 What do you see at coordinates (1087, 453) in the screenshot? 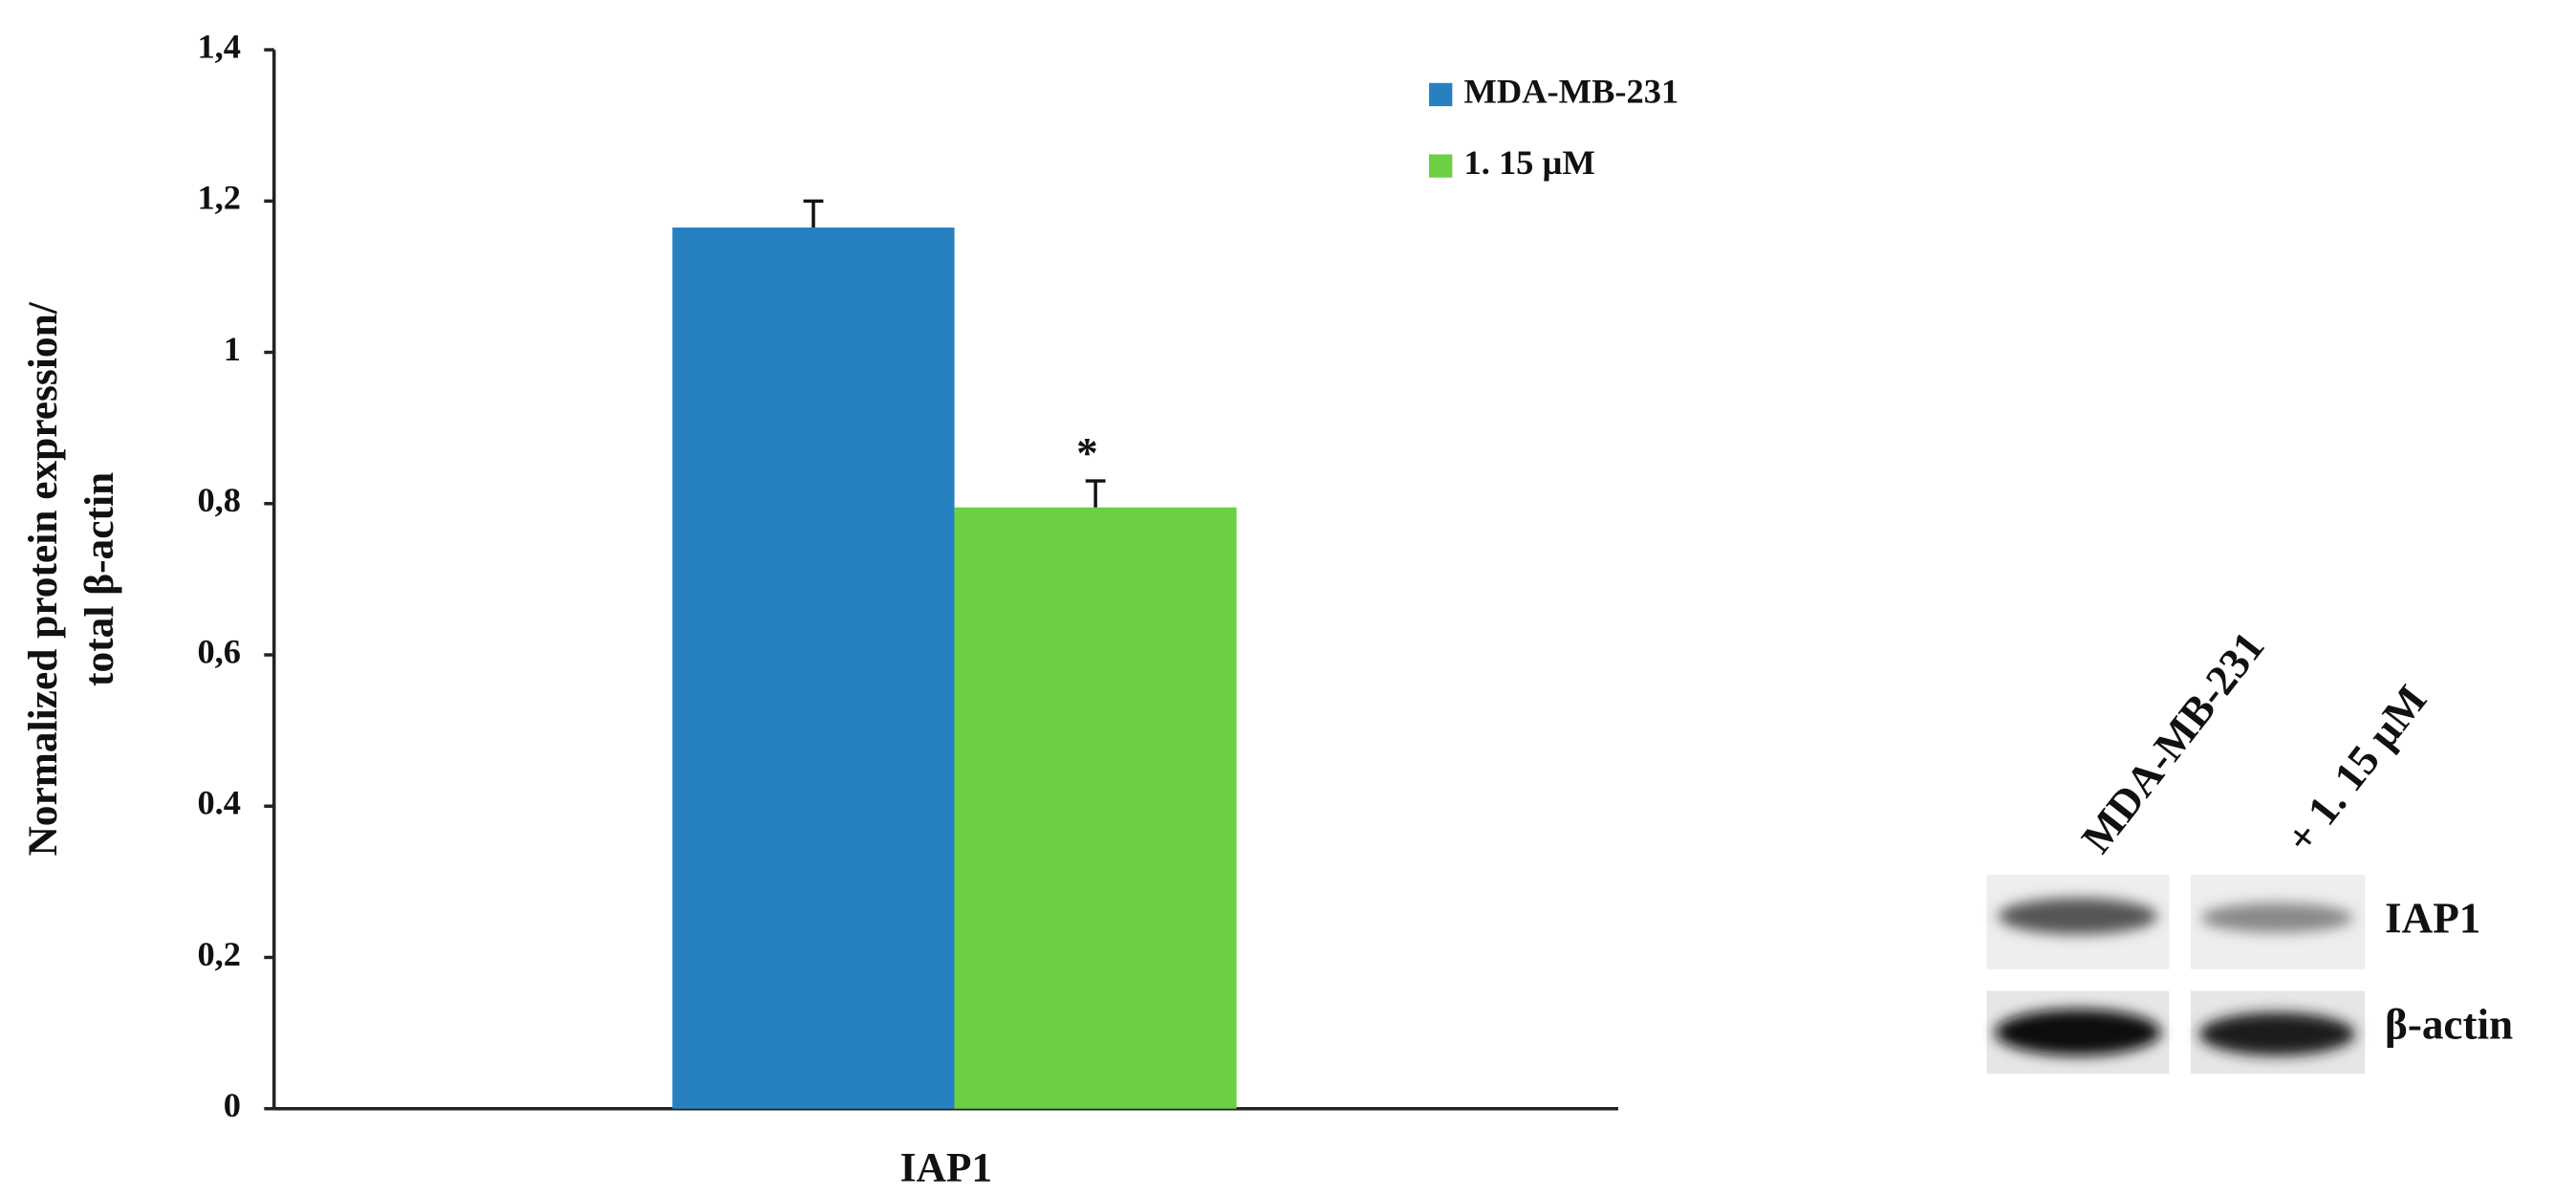
I see `significance-mark: *` at bounding box center [1087, 453].